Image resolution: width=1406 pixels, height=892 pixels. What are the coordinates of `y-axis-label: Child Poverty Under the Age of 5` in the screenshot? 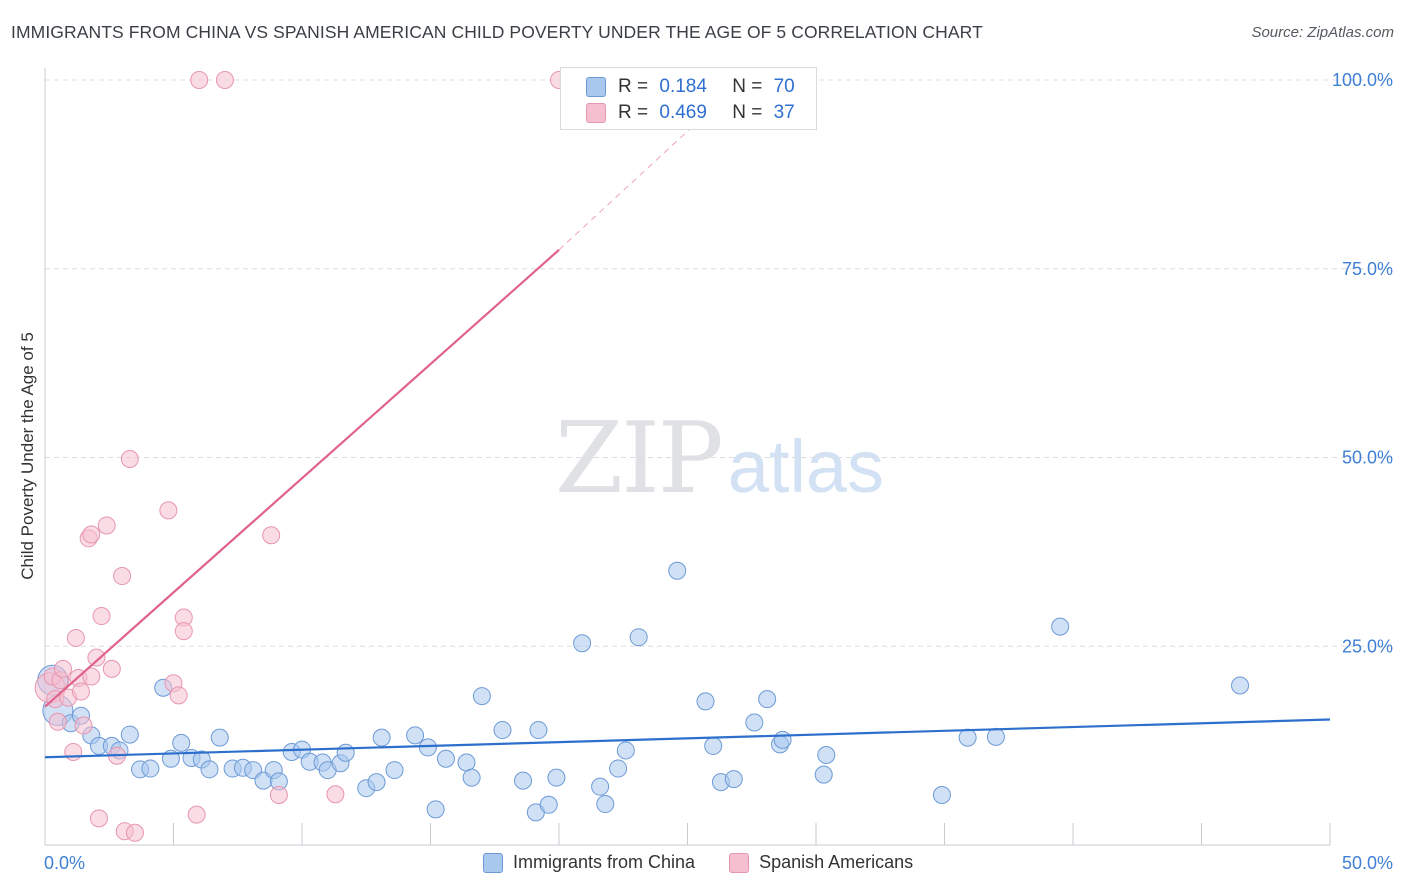 It's located at (27, 456).